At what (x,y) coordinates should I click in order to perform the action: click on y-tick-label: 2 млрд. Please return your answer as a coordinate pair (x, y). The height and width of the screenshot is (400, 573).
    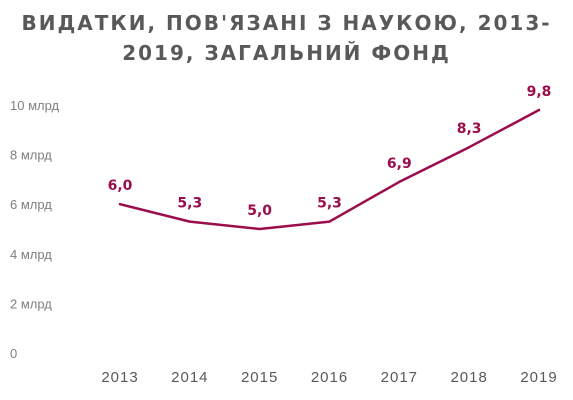
    Looking at the image, I should click on (31, 303).